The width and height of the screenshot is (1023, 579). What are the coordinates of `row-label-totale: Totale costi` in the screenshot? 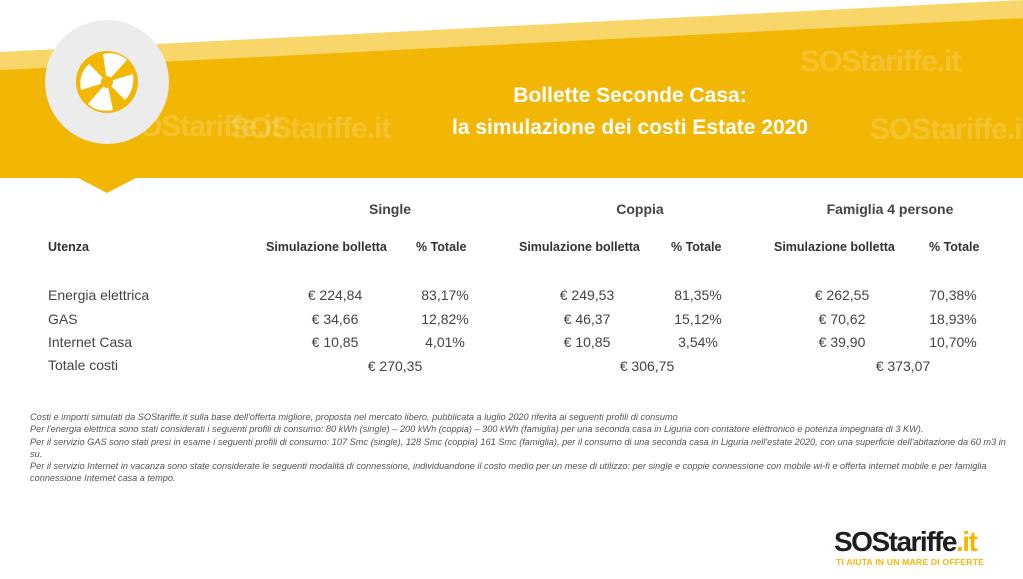 It's located at (83, 365).